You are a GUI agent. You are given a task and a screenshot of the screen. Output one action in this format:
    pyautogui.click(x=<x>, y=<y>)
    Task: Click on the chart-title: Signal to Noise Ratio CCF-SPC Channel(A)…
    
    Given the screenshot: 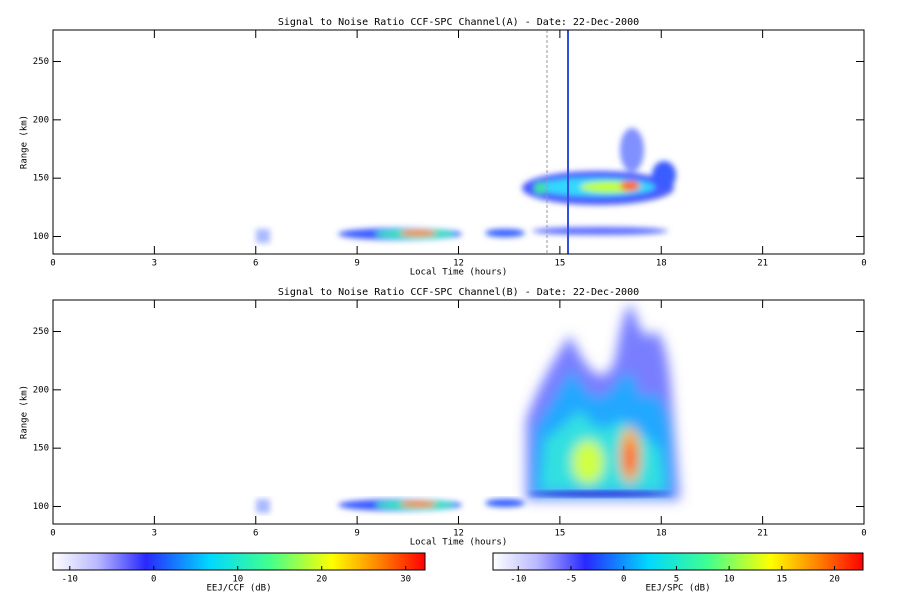 What is the action you would take?
    pyautogui.click(x=458, y=22)
    